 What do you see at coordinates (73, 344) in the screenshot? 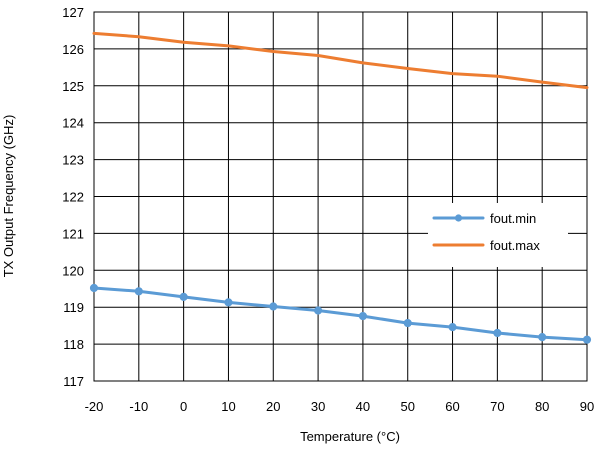
I see `y-tick-label: 118` at bounding box center [73, 344].